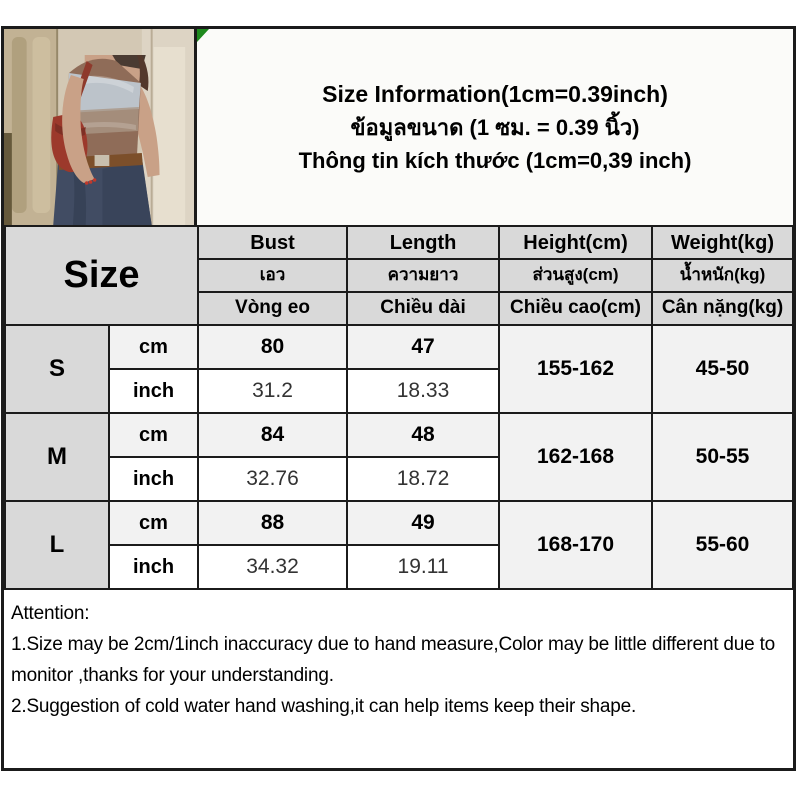 This screenshot has height=800, width=800. Describe the element at coordinates (576, 369) in the screenshot. I see `height-s: 155-162` at that location.